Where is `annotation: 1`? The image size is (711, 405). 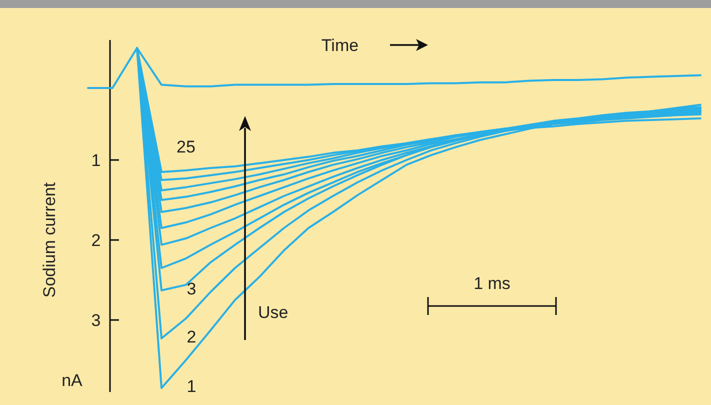
annotation: 1 is located at coordinates (191, 386).